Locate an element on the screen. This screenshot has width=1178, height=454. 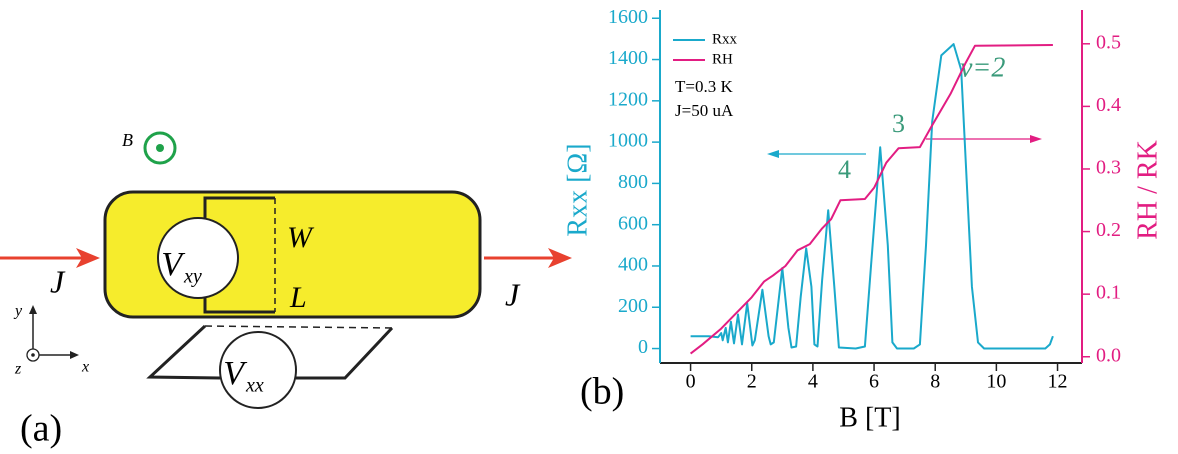
y2-axis-title: RH / RK is located at coordinates (1147, 190).